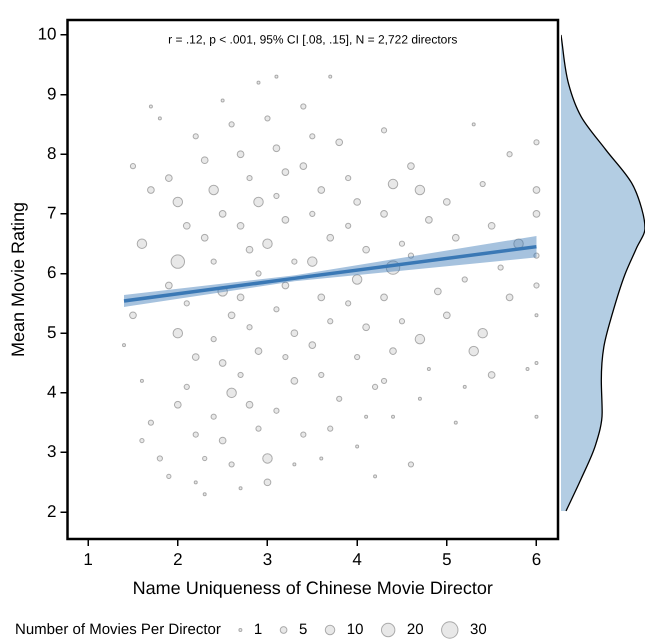  What do you see at coordinates (88, 559) in the screenshot?
I see `x-tick-label: 1` at bounding box center [88, 559].